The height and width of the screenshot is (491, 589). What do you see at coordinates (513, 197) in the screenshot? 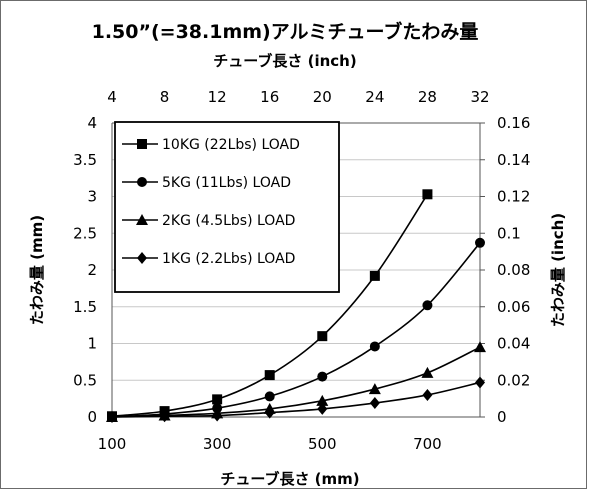
I see `right-tick-label: 0.12` at bounding box center [513, 197].